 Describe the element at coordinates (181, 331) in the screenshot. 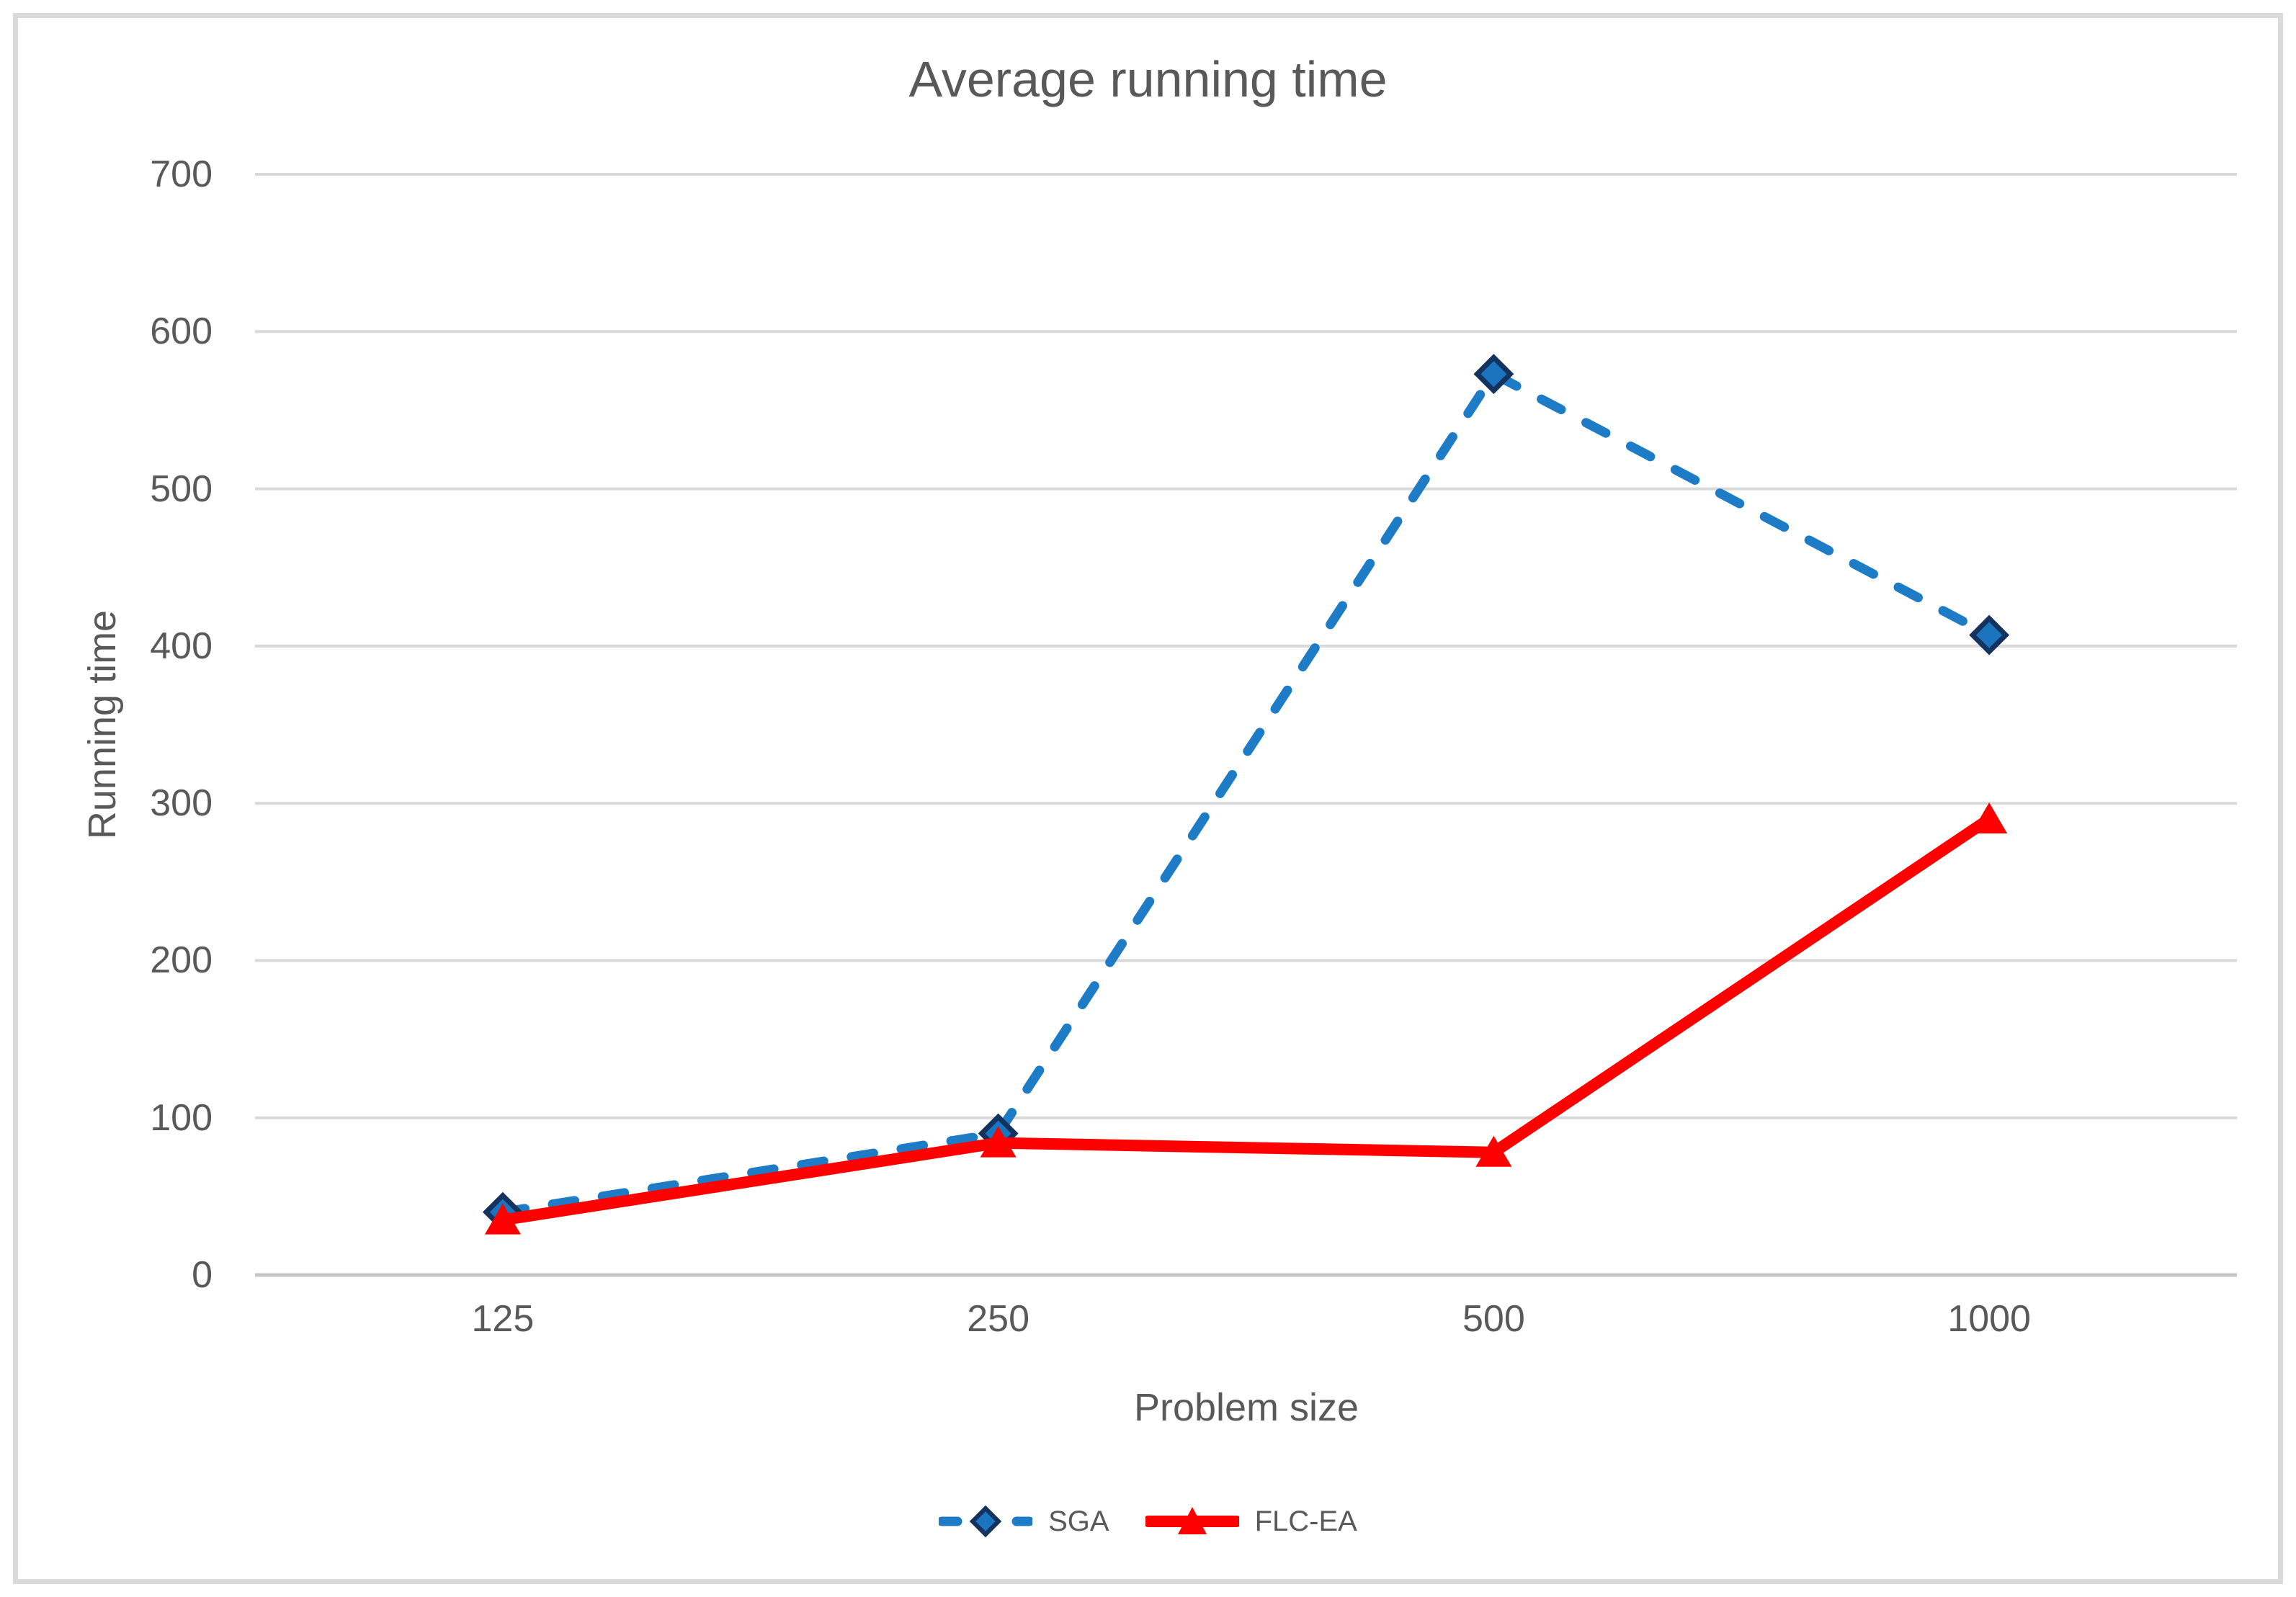

I see `y-tick-label: 600` at that location.